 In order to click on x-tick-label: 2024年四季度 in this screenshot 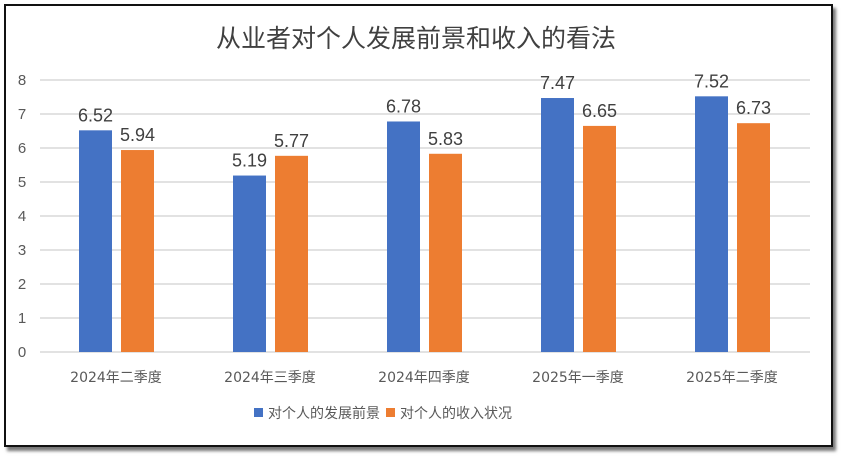, I will do `click(424, 378)`.